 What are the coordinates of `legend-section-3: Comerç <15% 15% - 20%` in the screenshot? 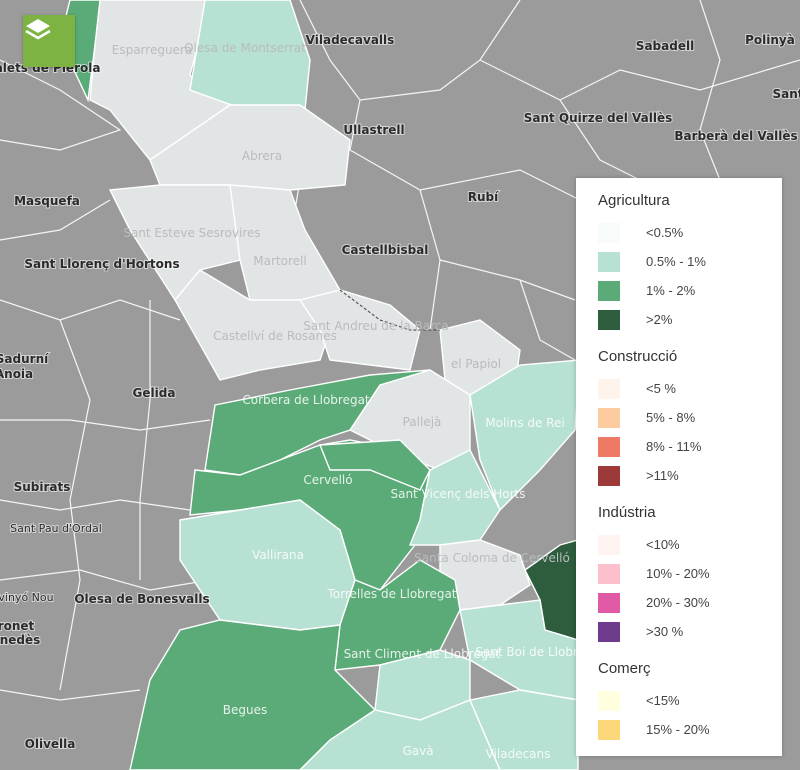 It's located at (679, 695).